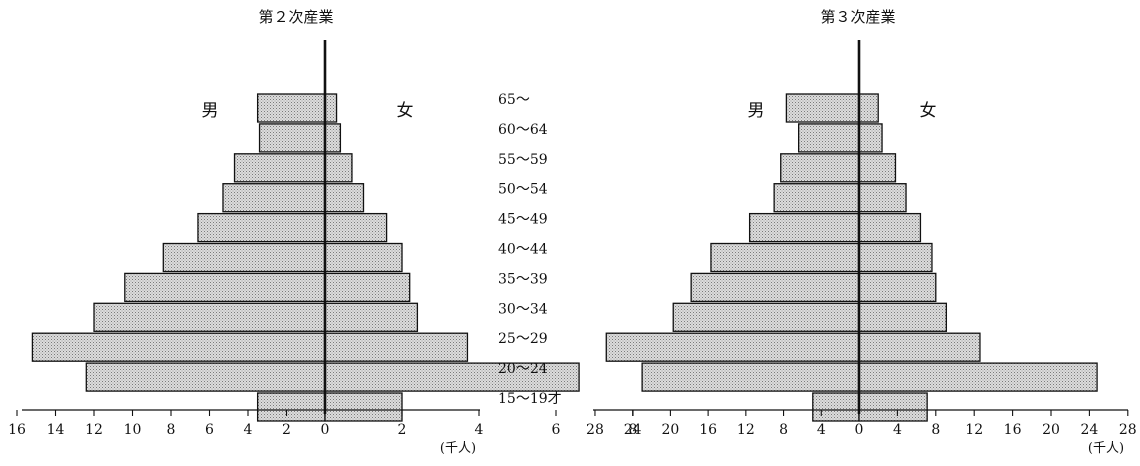  Describe the element at coordinates (523, 279) in the screenshot. I see `age-group-label: 35～39` at that location.